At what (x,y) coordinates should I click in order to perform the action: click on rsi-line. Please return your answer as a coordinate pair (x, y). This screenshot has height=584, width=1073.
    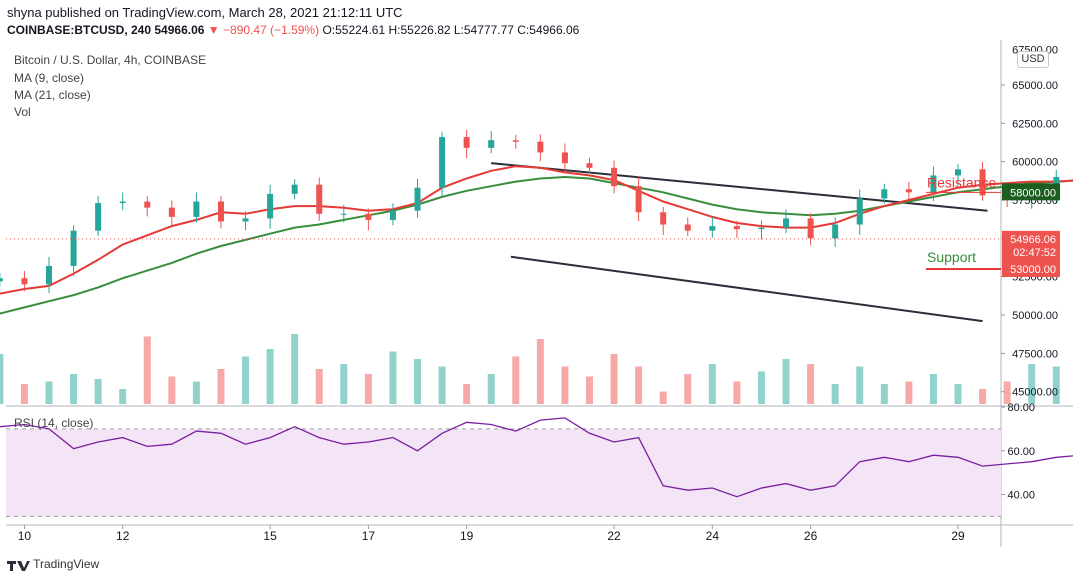
    Looking at the image, I should click on (536, 457).